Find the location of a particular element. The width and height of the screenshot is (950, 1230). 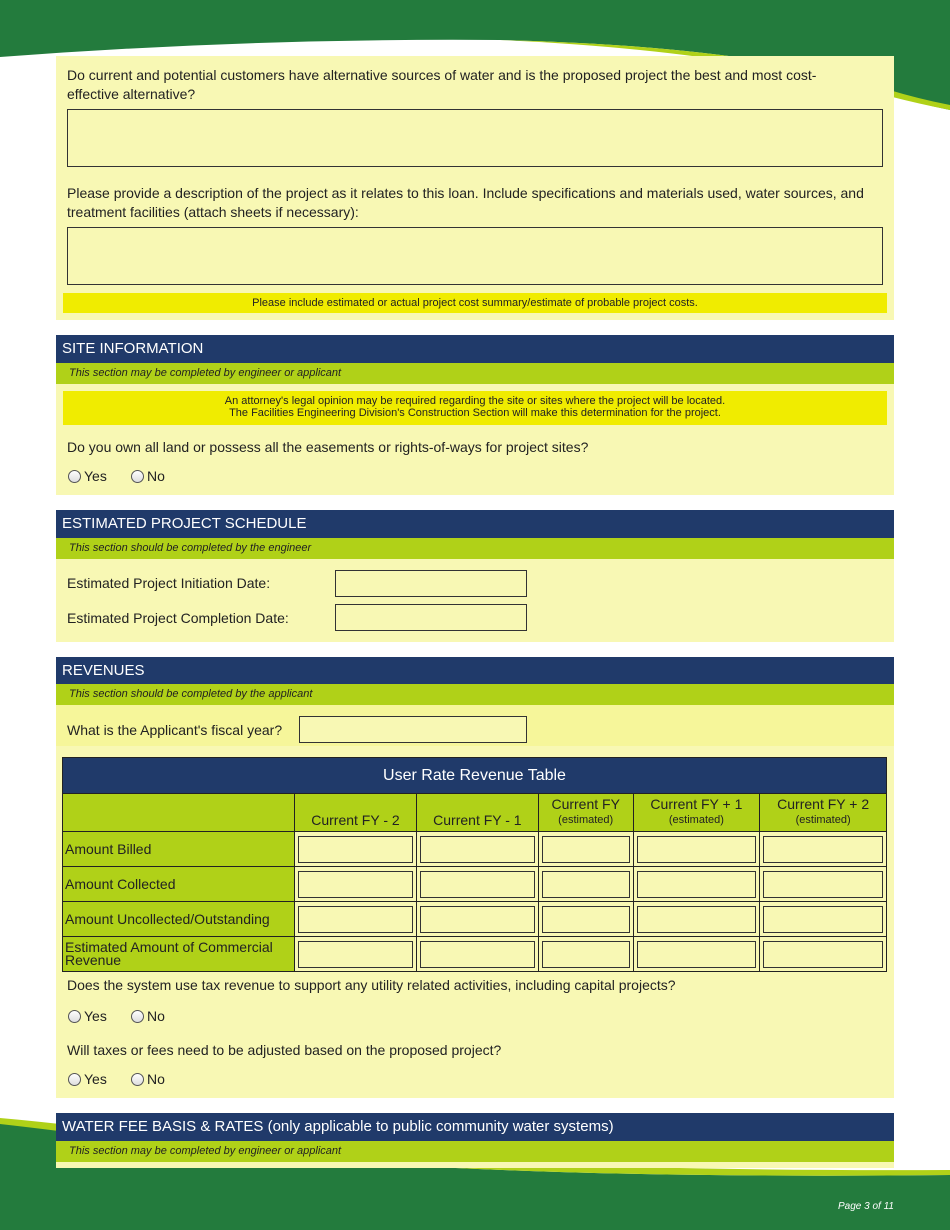

adjust-yes-radio: Yes is located at coordinates (87, 1079).